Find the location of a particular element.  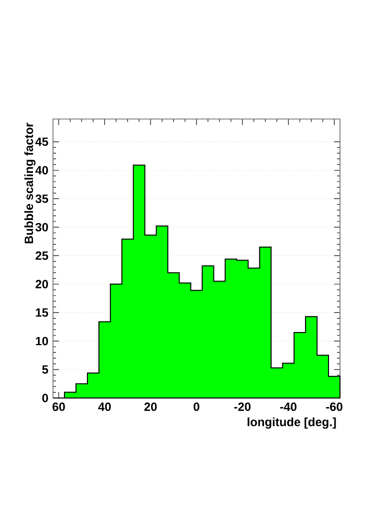

x-tick-label: -20 is located at coordinates (242, 406).